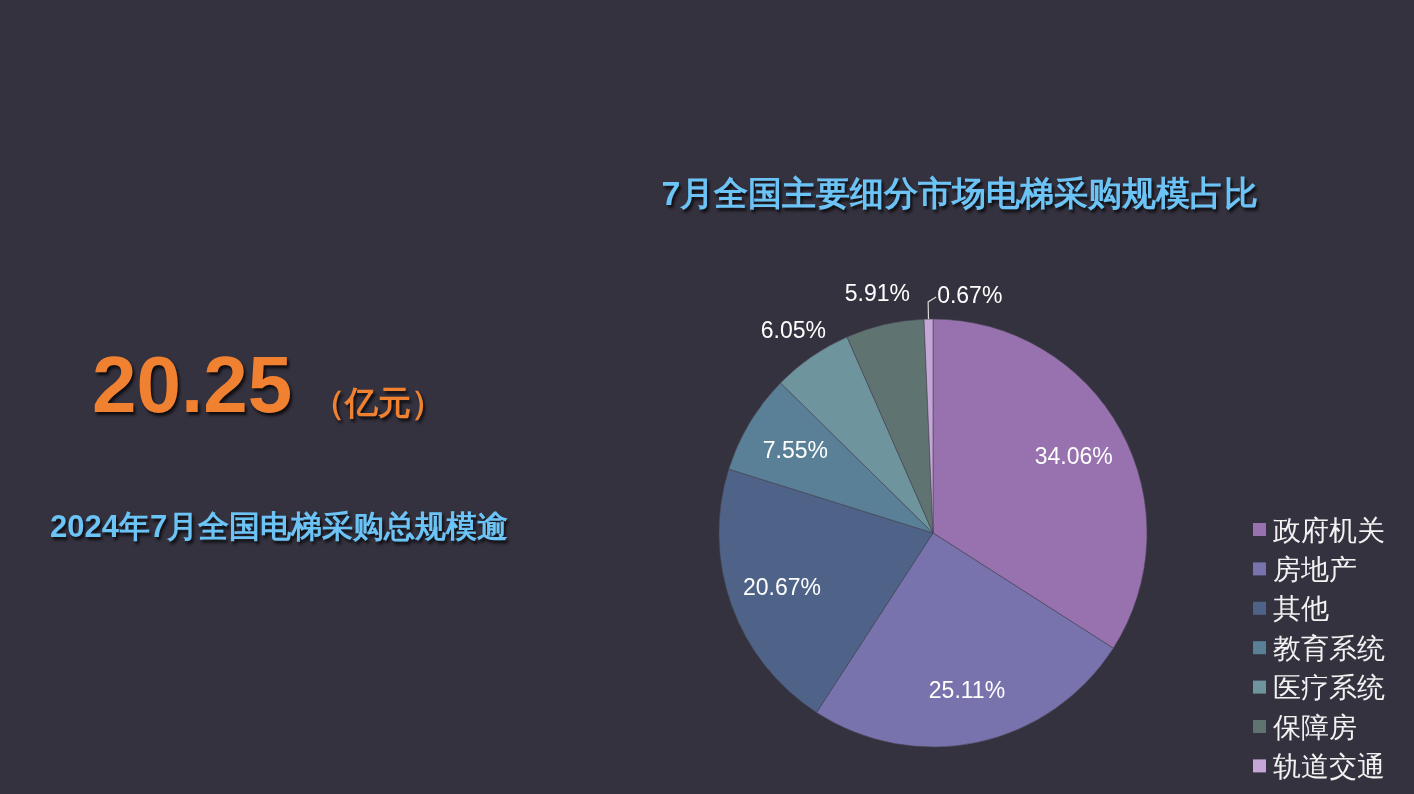  Describe the element at coordinates (877, 293) in the screenshot. I see `data-label: 5.91%` at that location.